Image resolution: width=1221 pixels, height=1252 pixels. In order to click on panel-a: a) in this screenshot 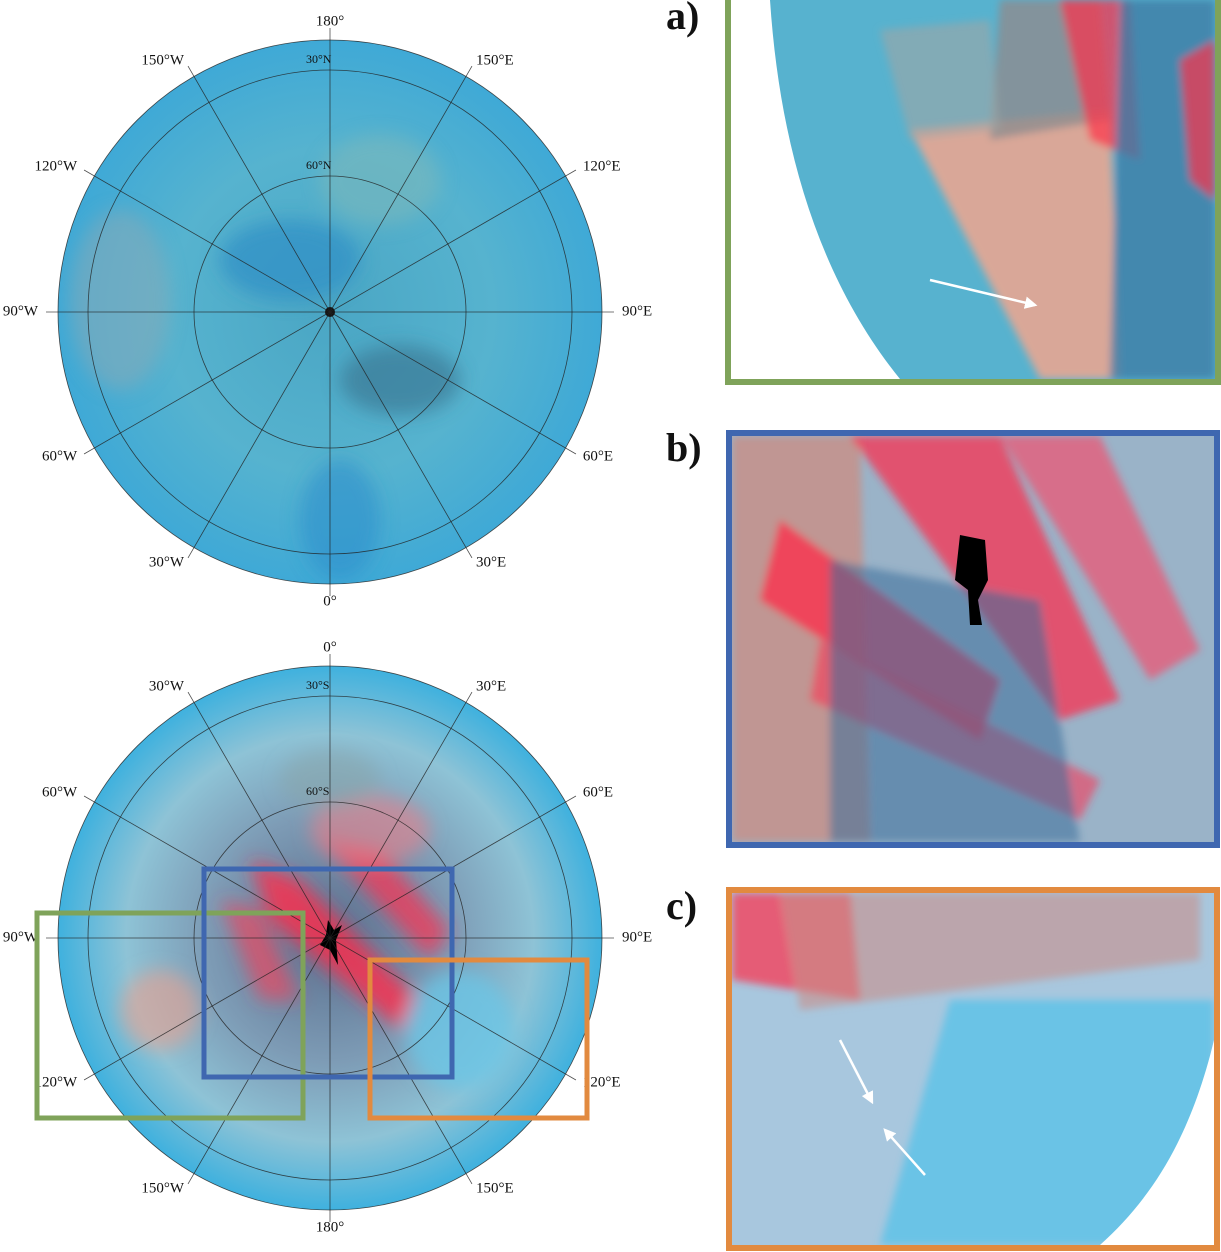, I will do `click(943, 192)`.